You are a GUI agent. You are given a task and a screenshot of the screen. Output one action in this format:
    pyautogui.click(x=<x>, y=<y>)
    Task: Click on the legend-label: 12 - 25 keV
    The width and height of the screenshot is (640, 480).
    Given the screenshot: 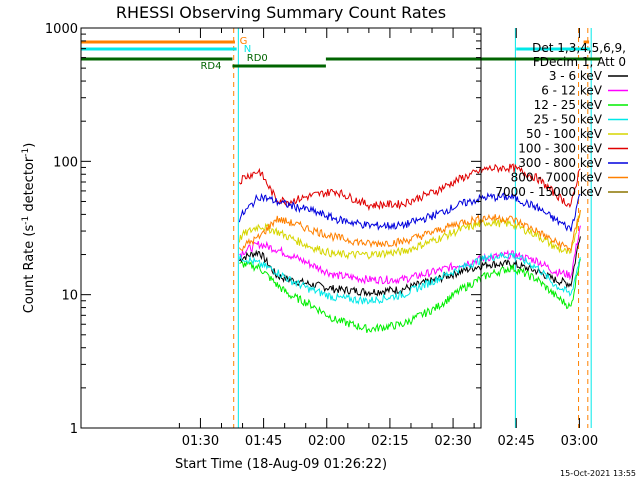 What is the action you would take?
    pyautogui.click(x=568, y=105)
    